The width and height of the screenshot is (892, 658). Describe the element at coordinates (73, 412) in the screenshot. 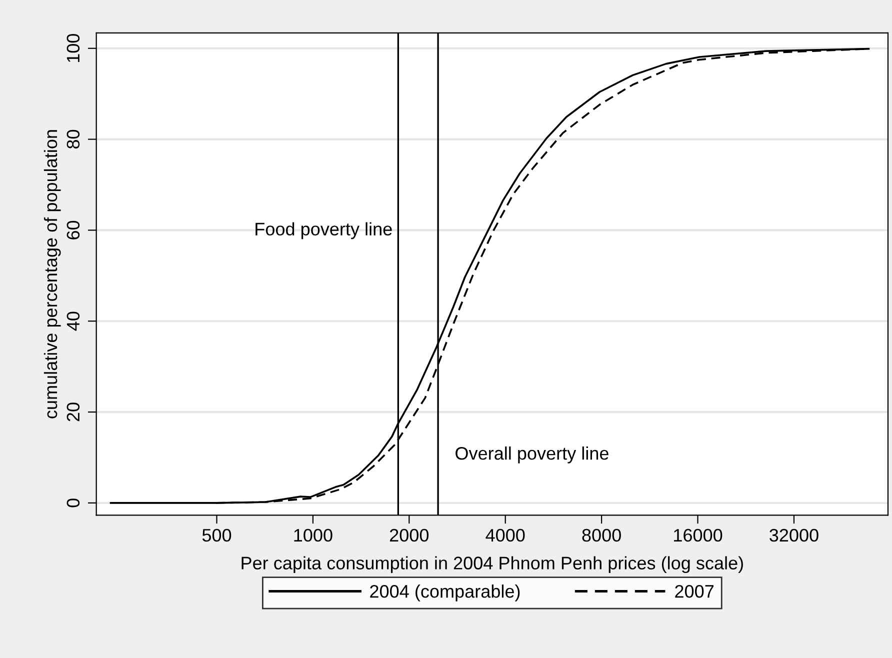

I see `y-tick-label: 20` at that location.